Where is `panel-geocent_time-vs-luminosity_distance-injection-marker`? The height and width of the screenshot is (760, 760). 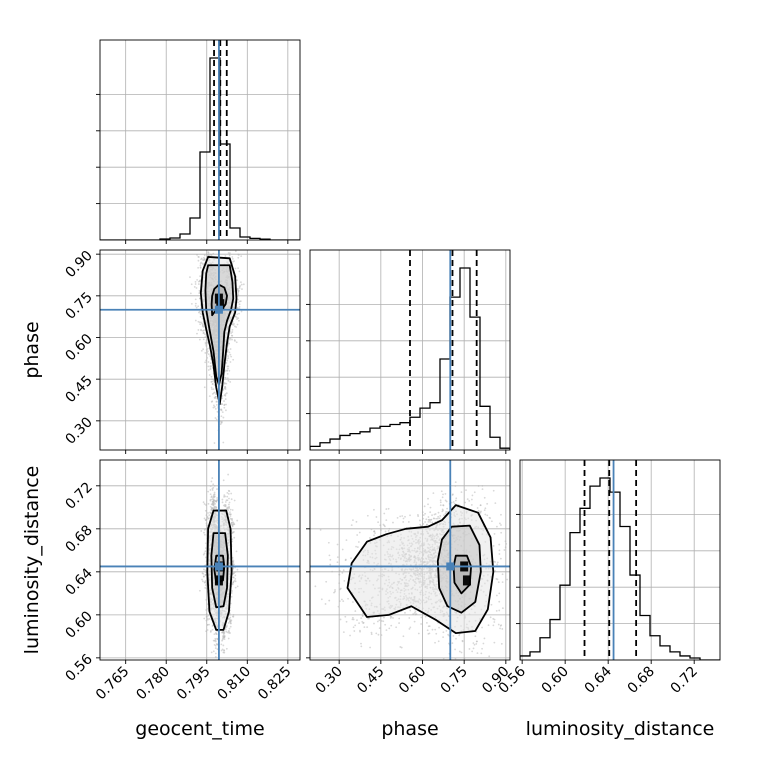 panel-geocent_time-vs-luminosity_distance-injection-marker is located at coordinates (218, 566).